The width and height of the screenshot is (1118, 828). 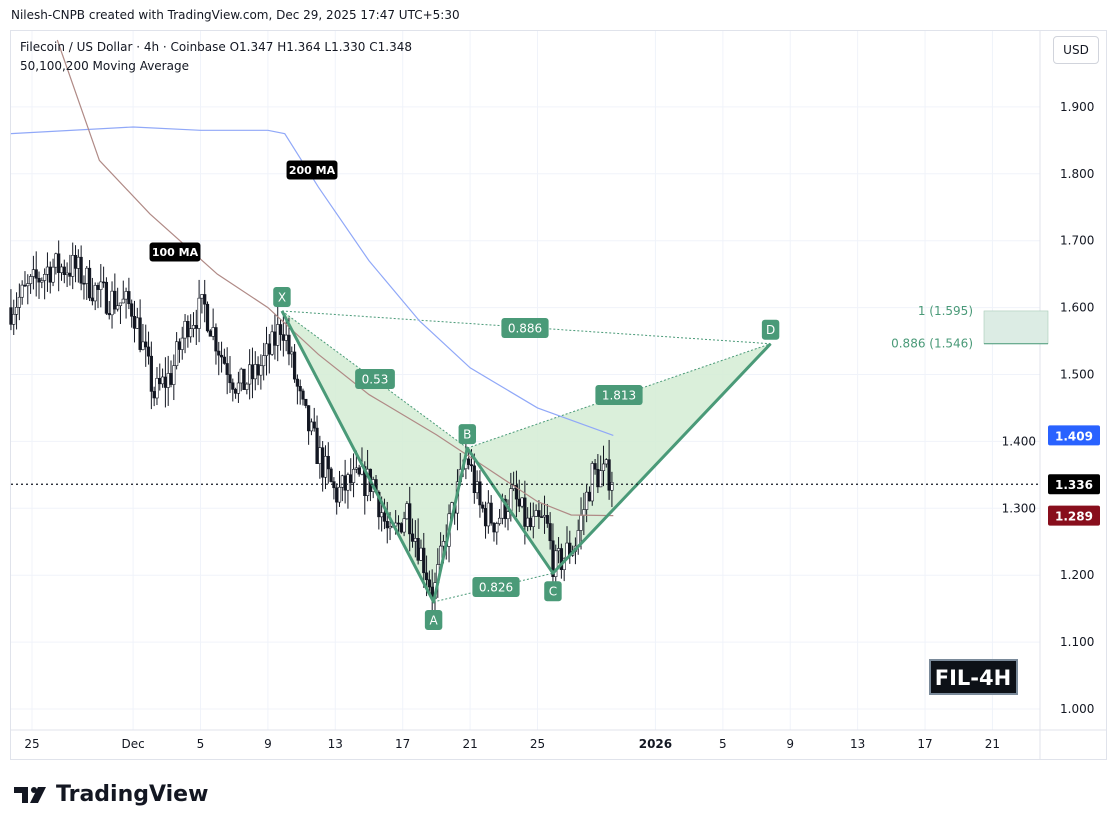 I want to click on x-tick-label: 5, so click(x=201, y=744).